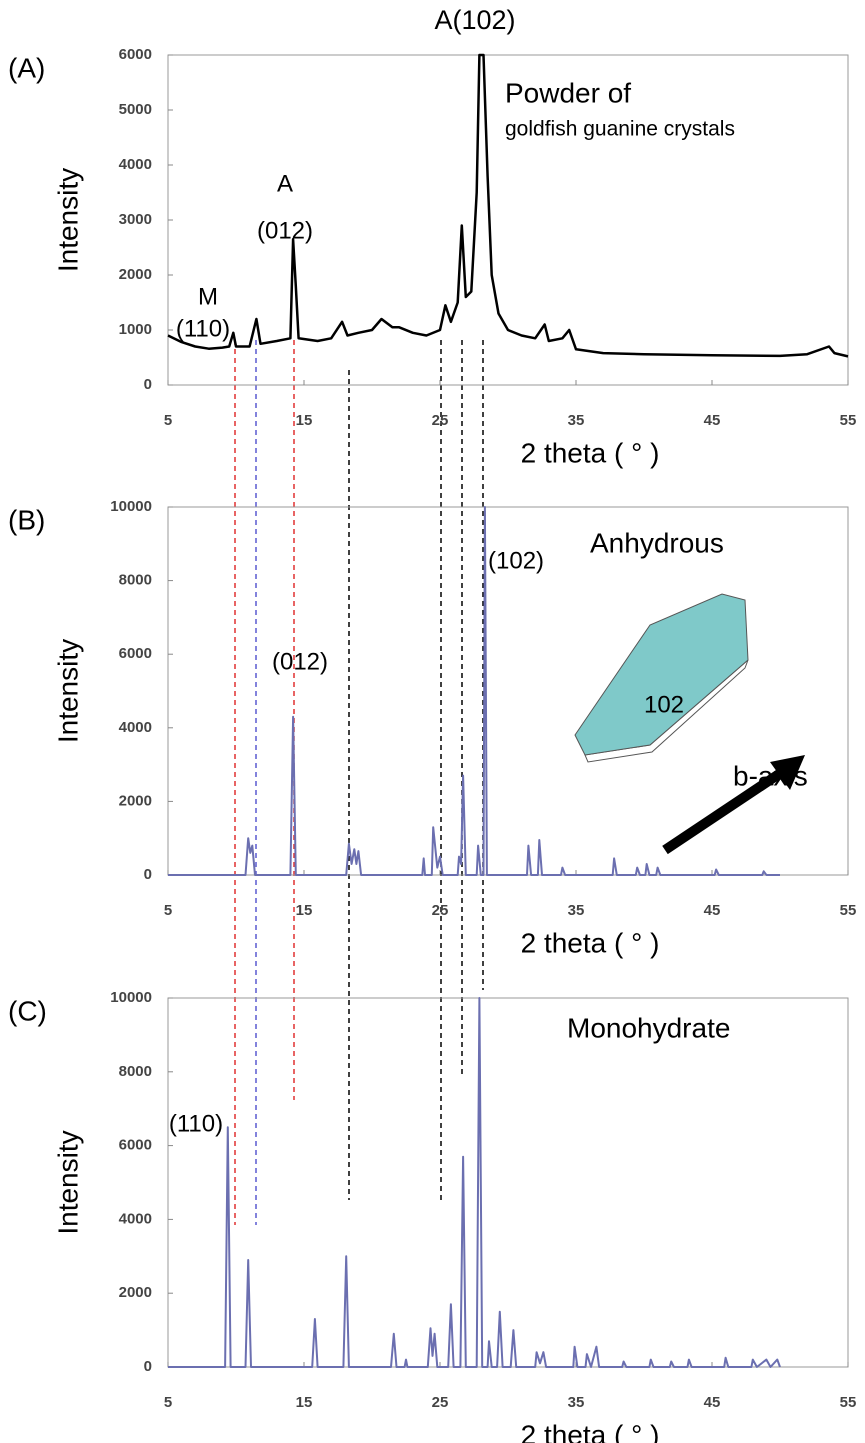 Image resolution: width=865 pixels, height=1443 pixels. I want to click on annotation: 102, so click(664, 704).